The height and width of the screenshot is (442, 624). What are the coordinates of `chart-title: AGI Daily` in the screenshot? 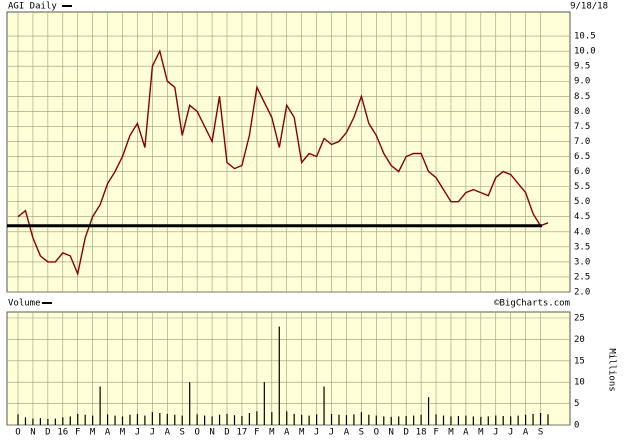 It's located at (32, 7).